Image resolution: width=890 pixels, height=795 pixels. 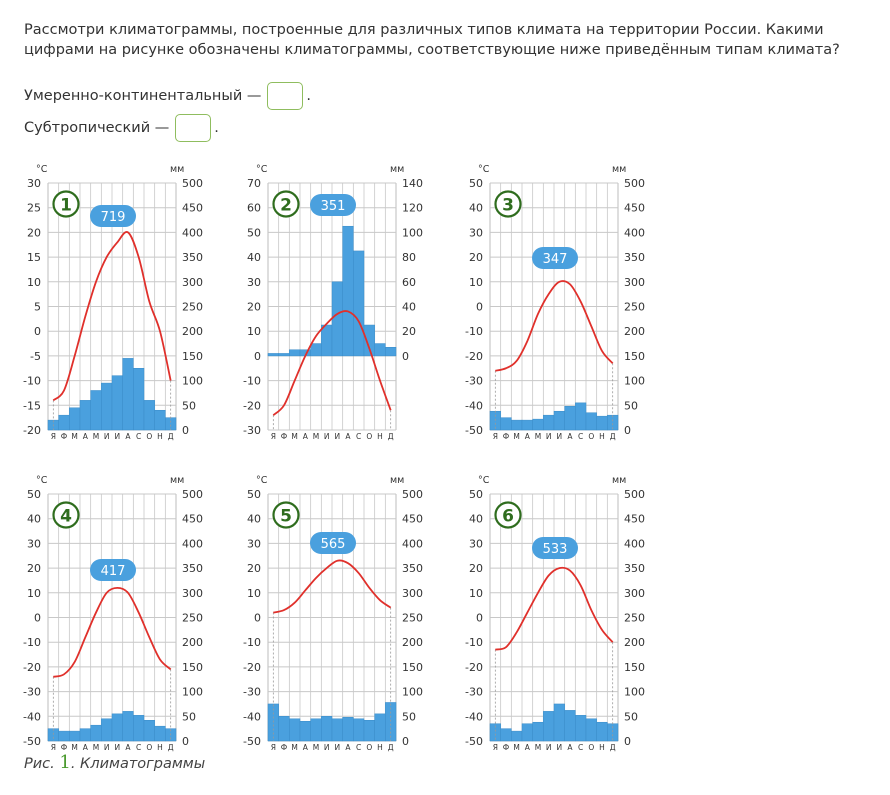 I want to click on month-label: Д, so click(x=613, y=436).